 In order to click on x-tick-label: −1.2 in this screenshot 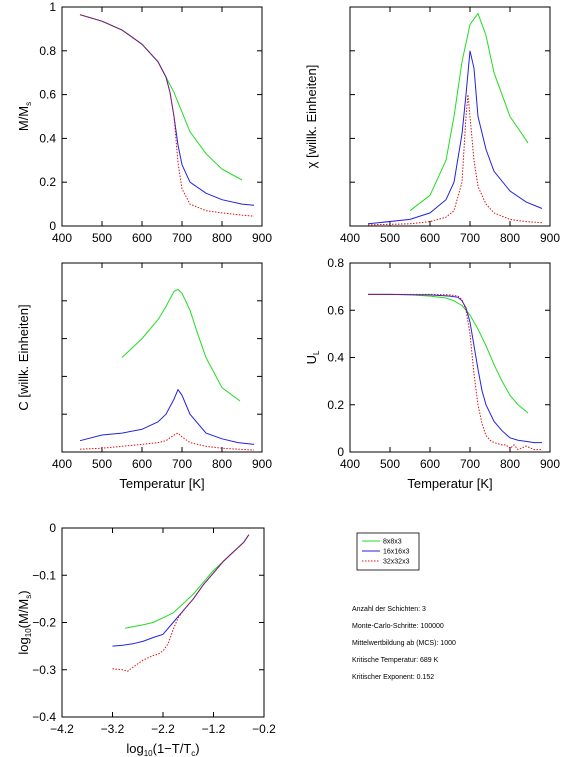, I will do `click(214, 729)`.